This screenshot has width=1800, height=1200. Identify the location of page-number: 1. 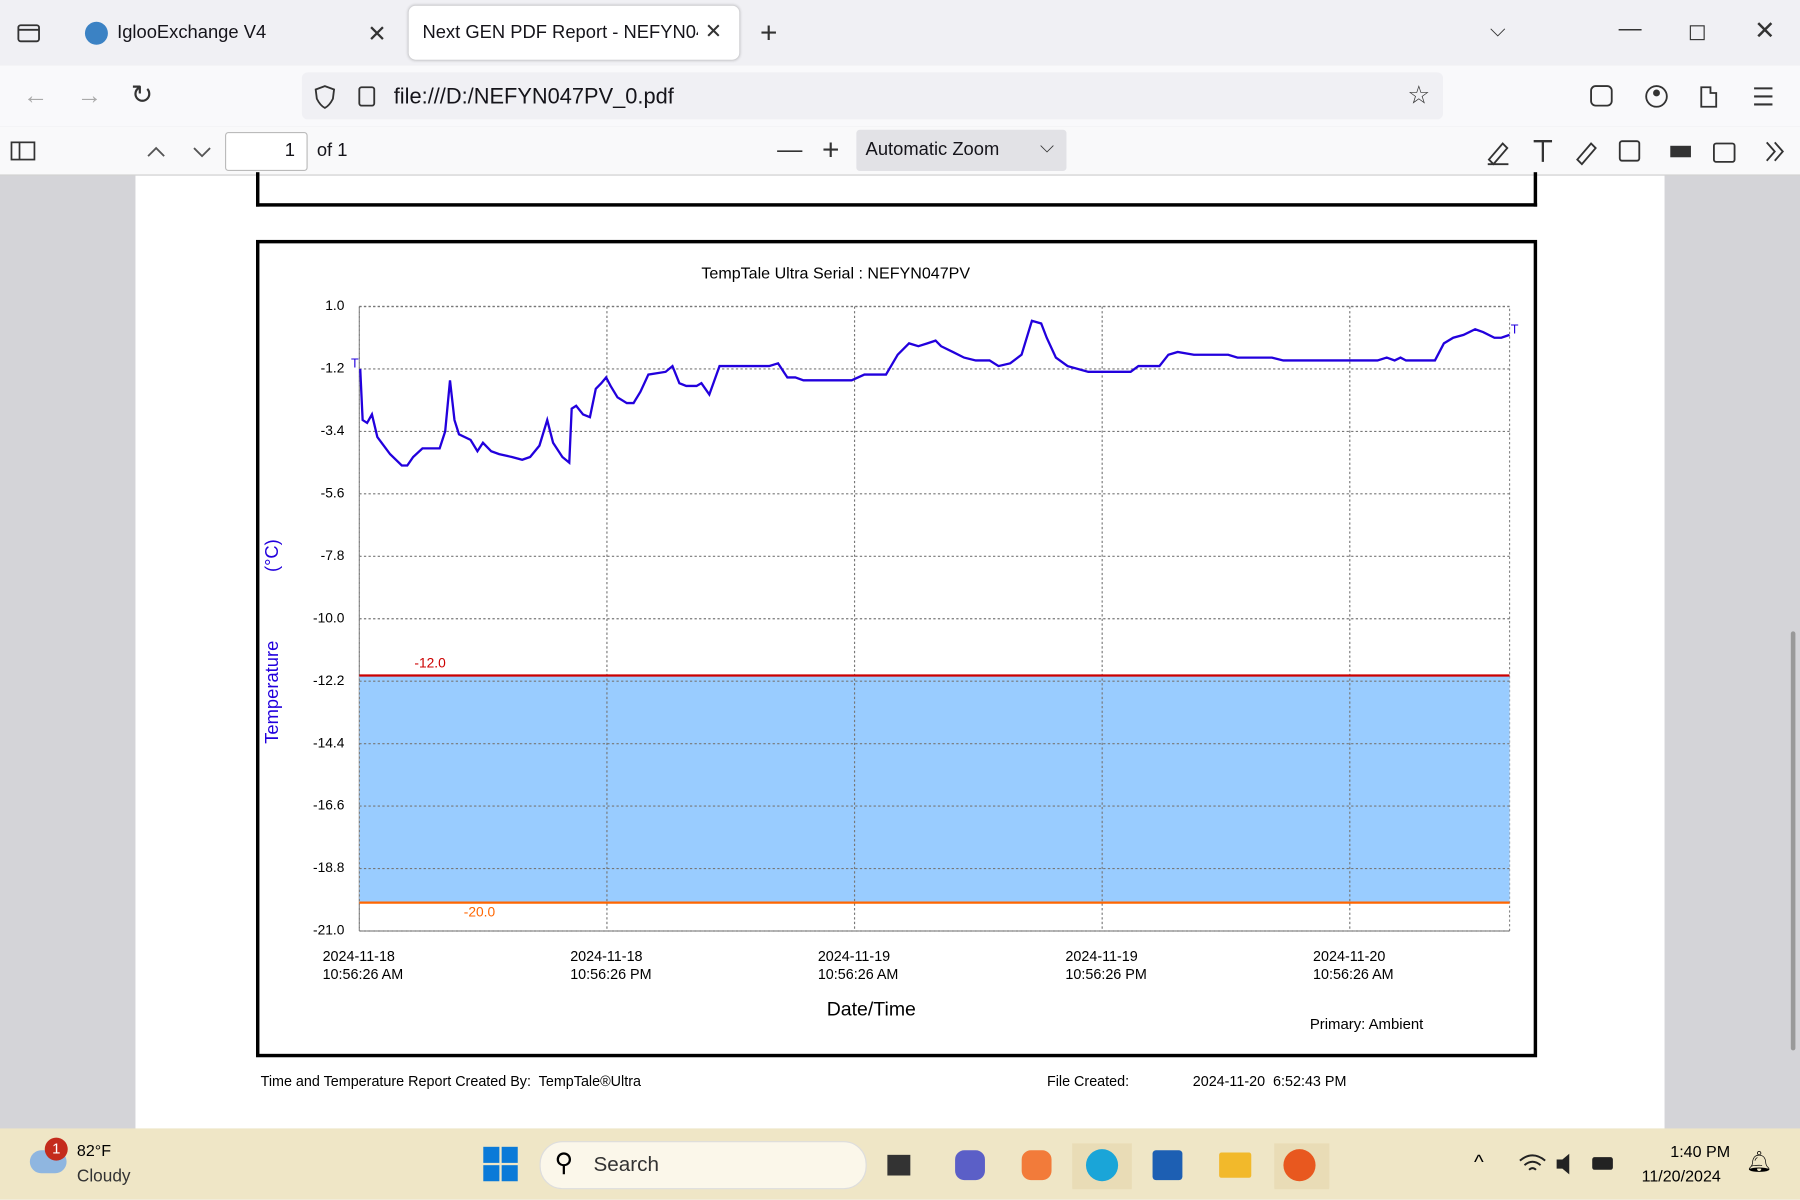
(289, 151).